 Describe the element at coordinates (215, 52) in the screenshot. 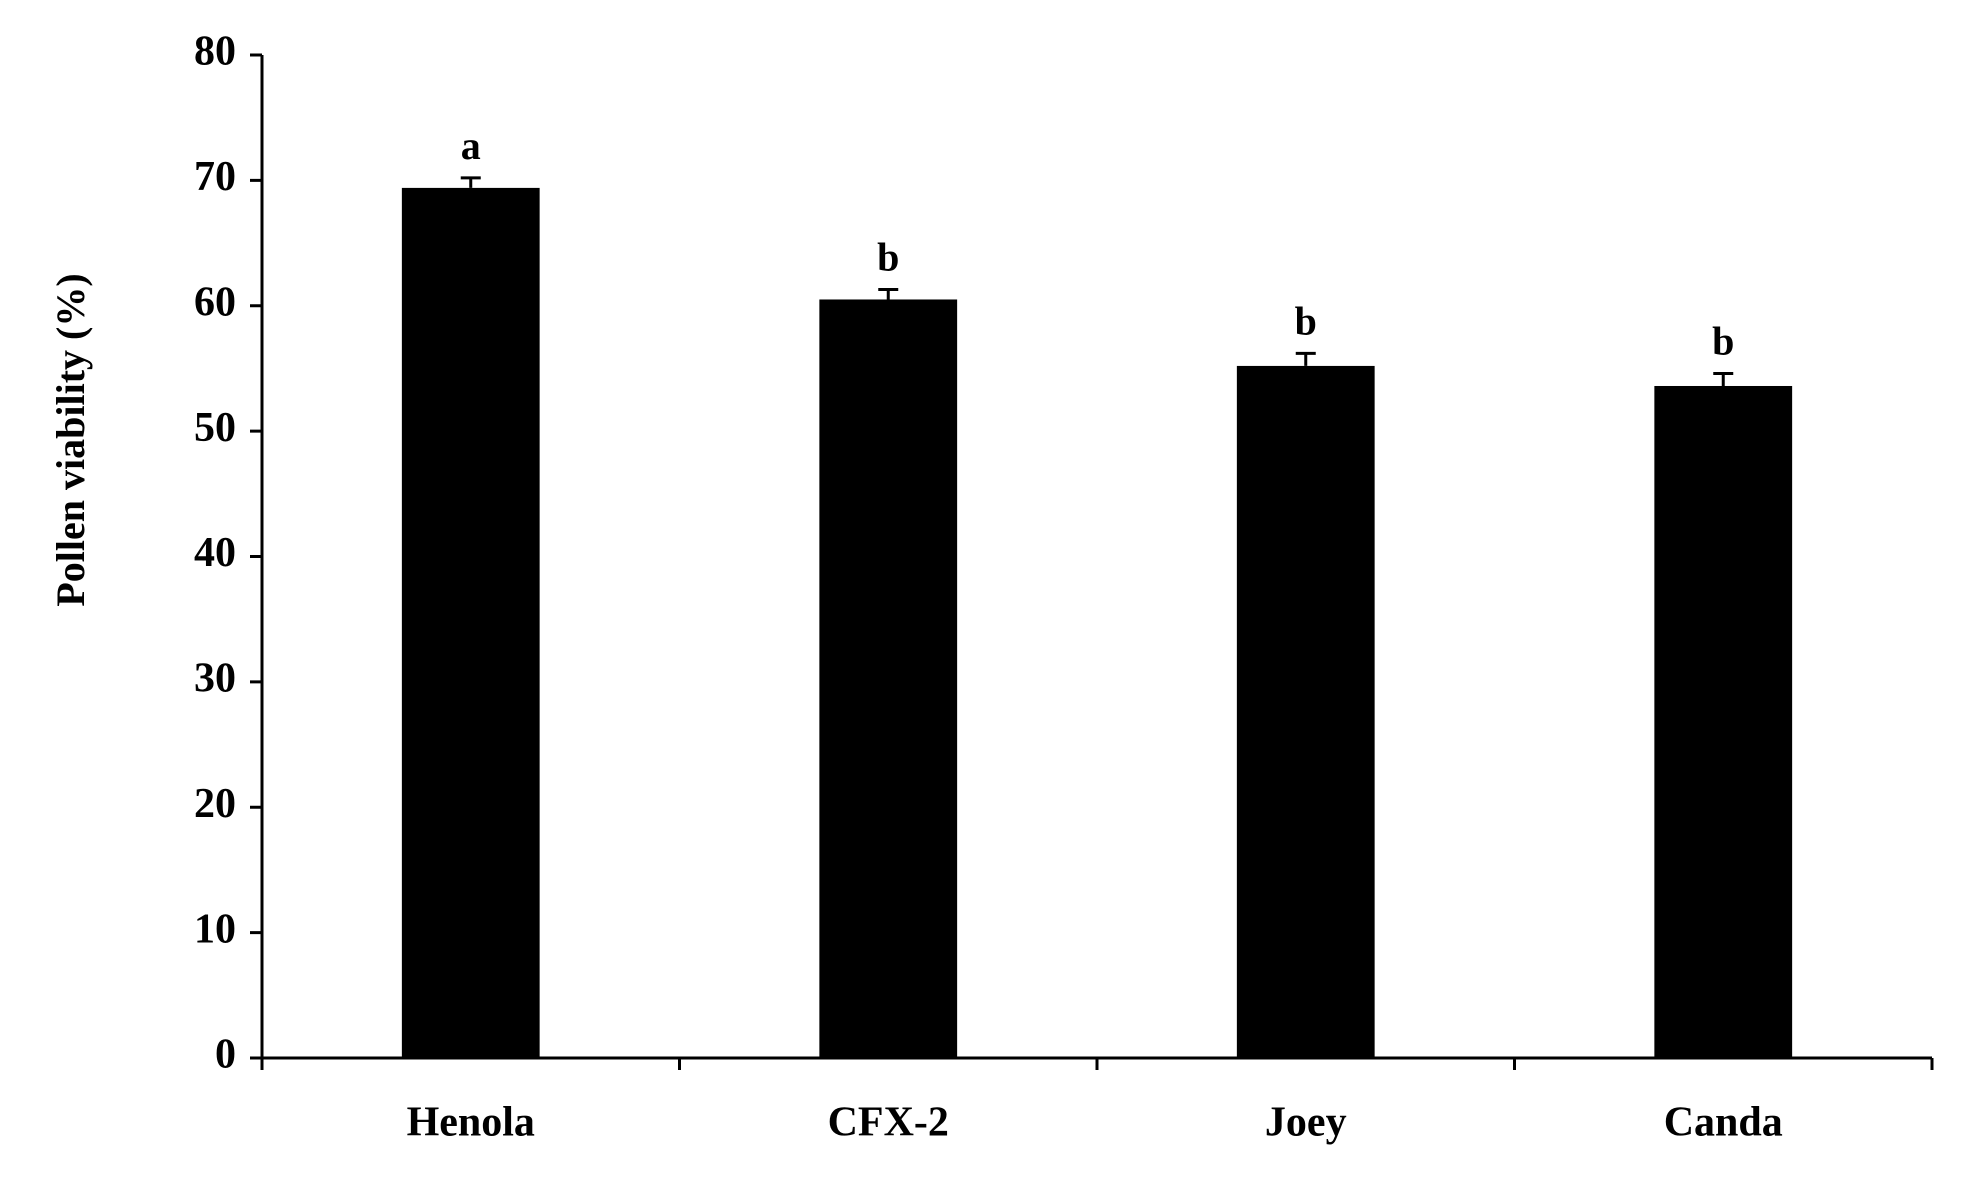

I see `y-tick-label: 80` at that location.